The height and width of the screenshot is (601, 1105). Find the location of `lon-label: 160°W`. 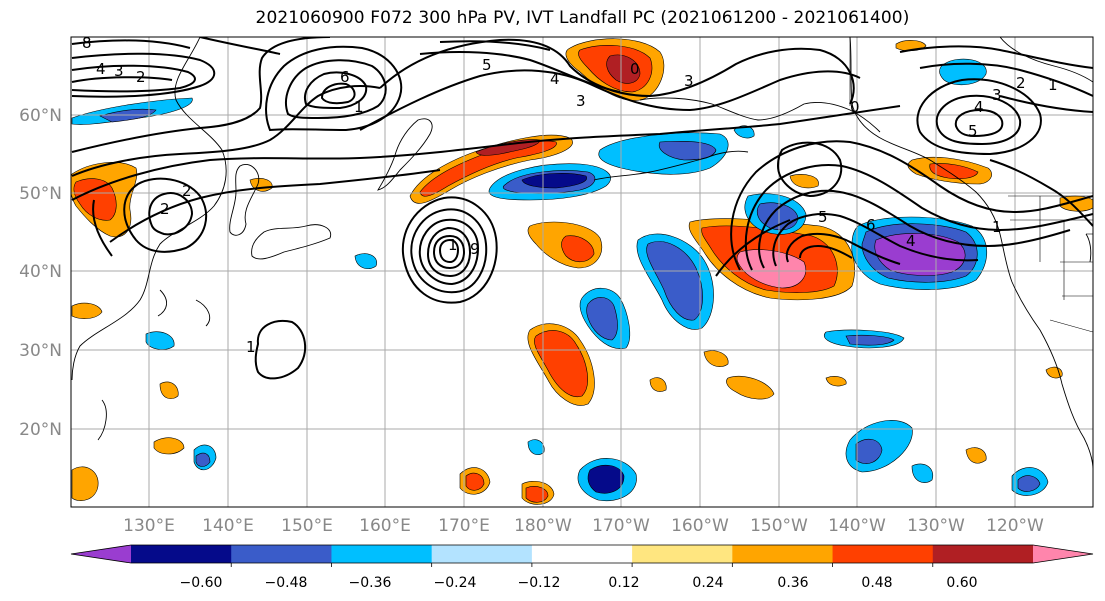

lon-label: 160°W is located at coordinates (700, 526).